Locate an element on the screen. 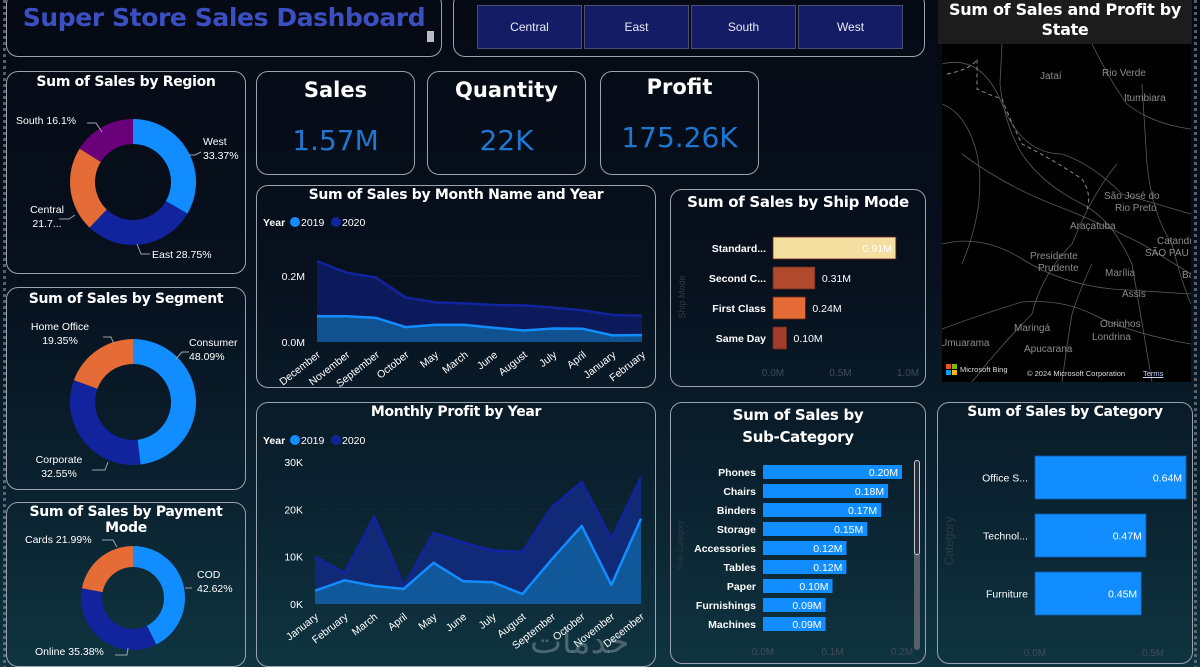 The image size is (1200, 667). region-slicer: Central East South West is located at coordinates (689, 28).